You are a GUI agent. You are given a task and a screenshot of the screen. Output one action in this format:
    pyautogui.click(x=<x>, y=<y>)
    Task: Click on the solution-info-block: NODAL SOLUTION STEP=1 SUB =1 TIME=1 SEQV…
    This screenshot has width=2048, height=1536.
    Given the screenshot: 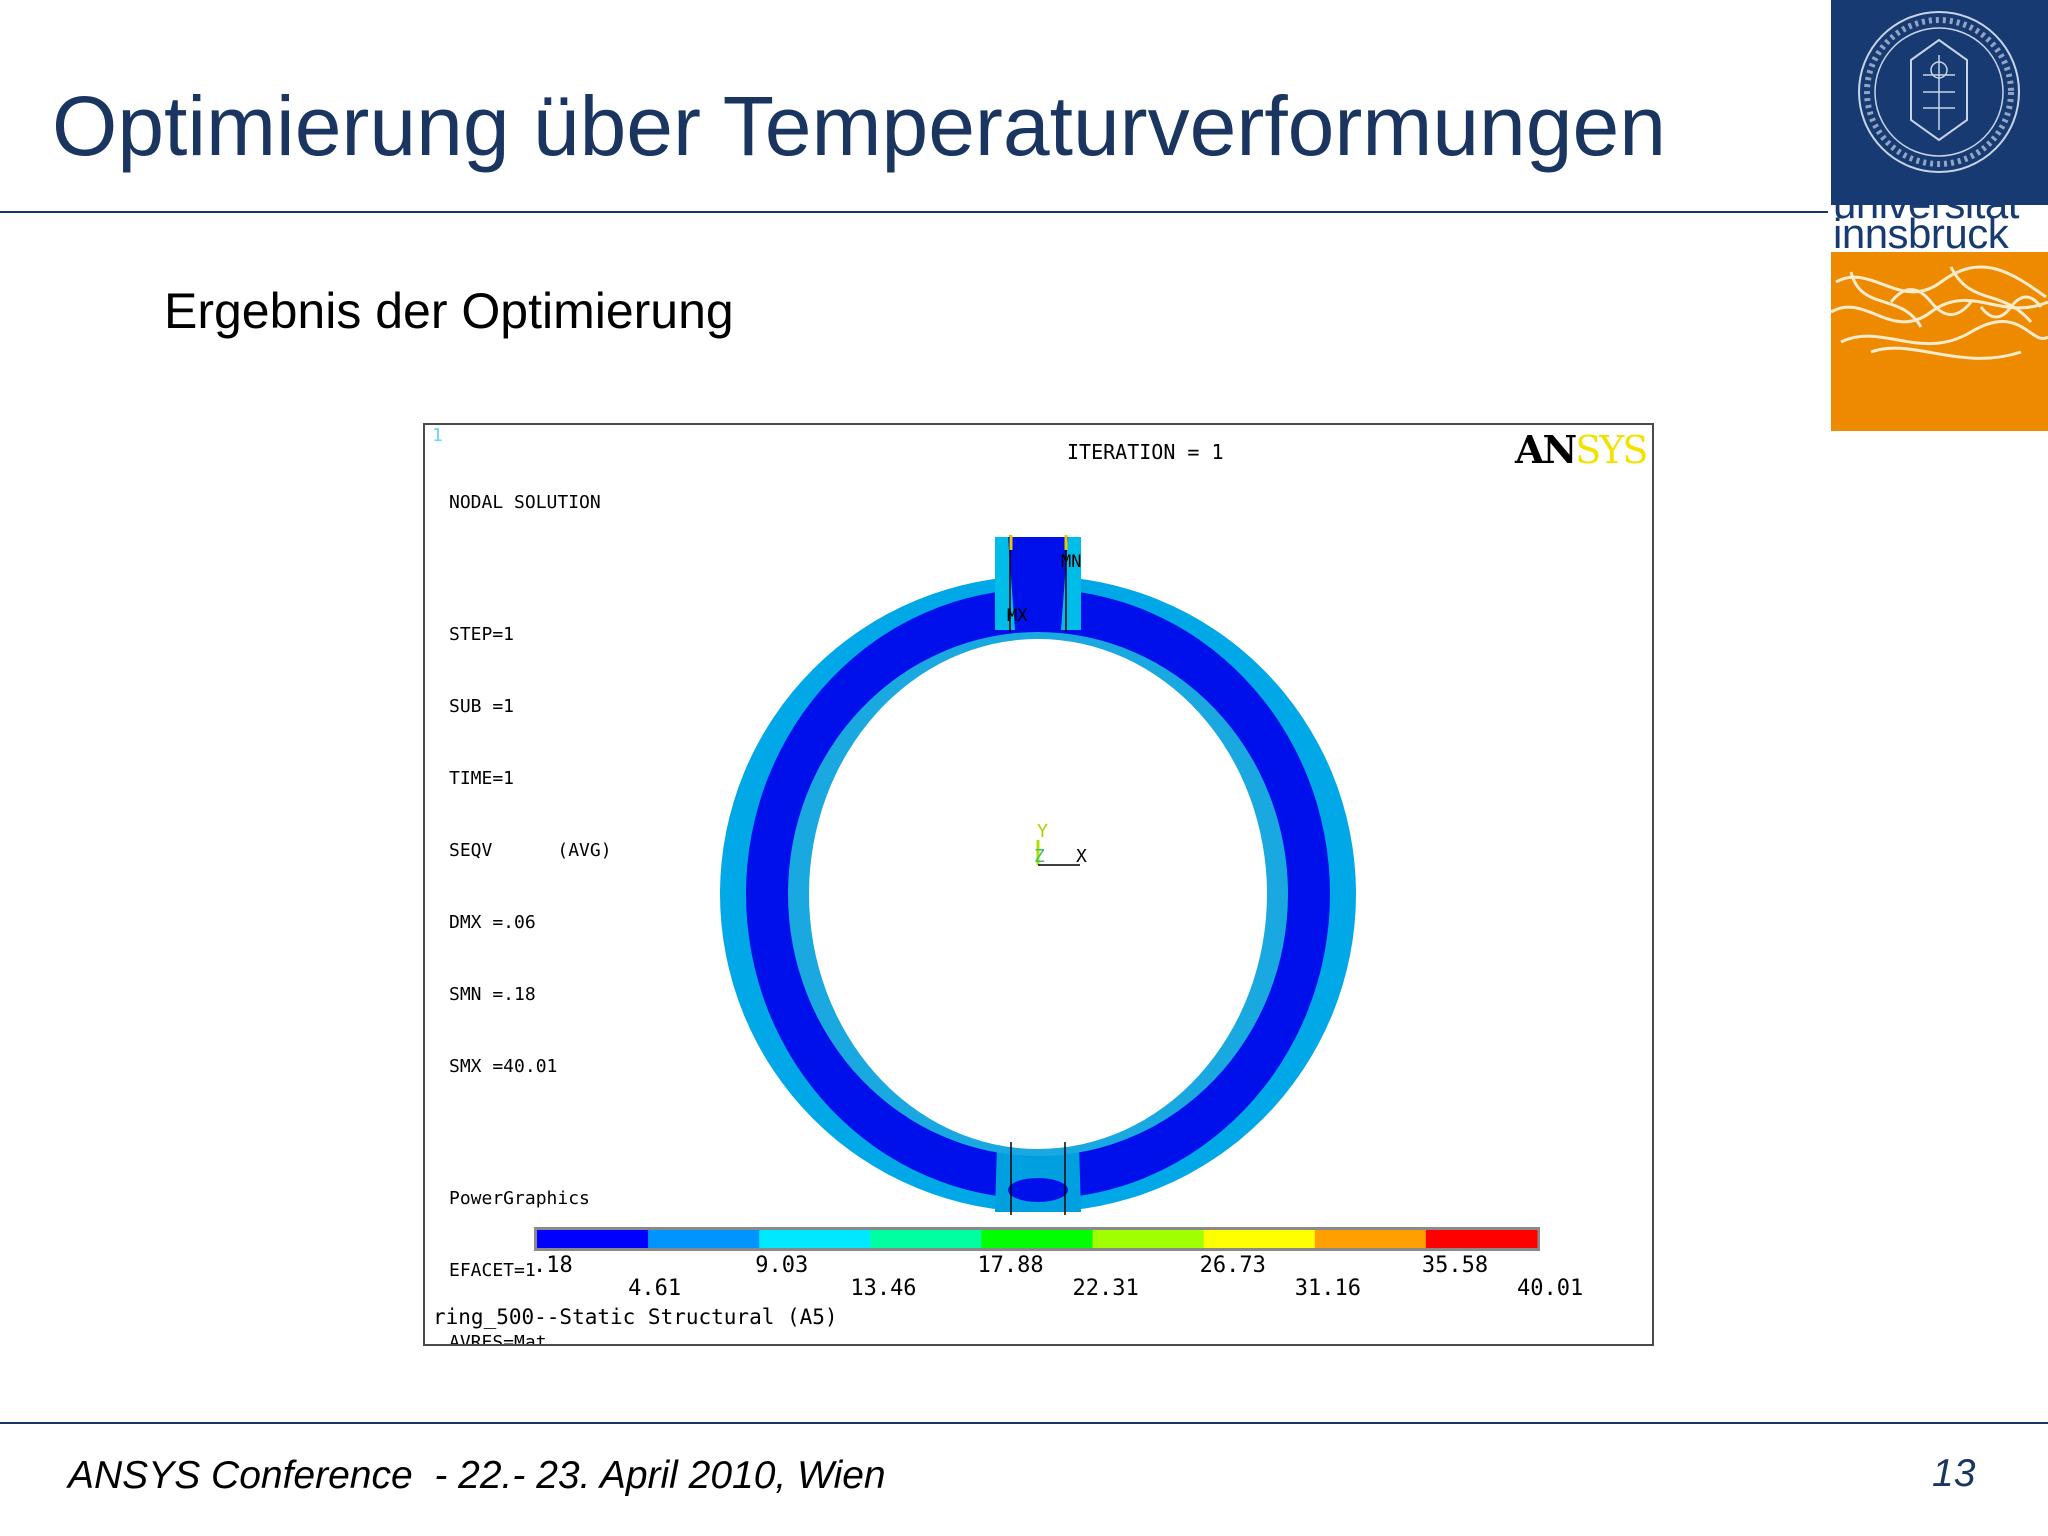 What is the action you would take?
    pyautogui.click(x=530, y=894)
    